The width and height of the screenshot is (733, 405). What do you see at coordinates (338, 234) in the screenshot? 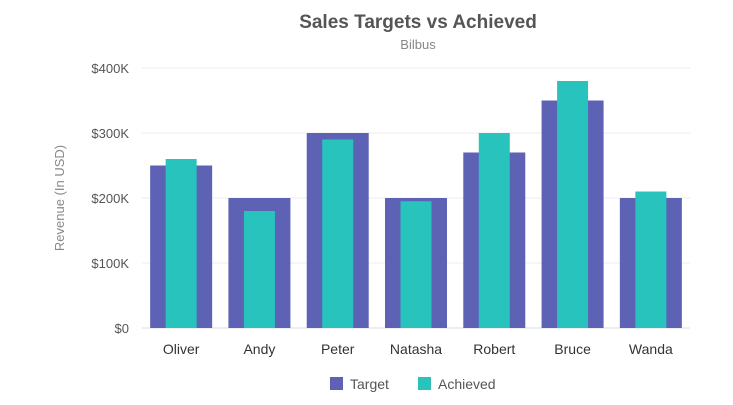
I see `bar-achieved-peter` at bounding box center [338, 234].